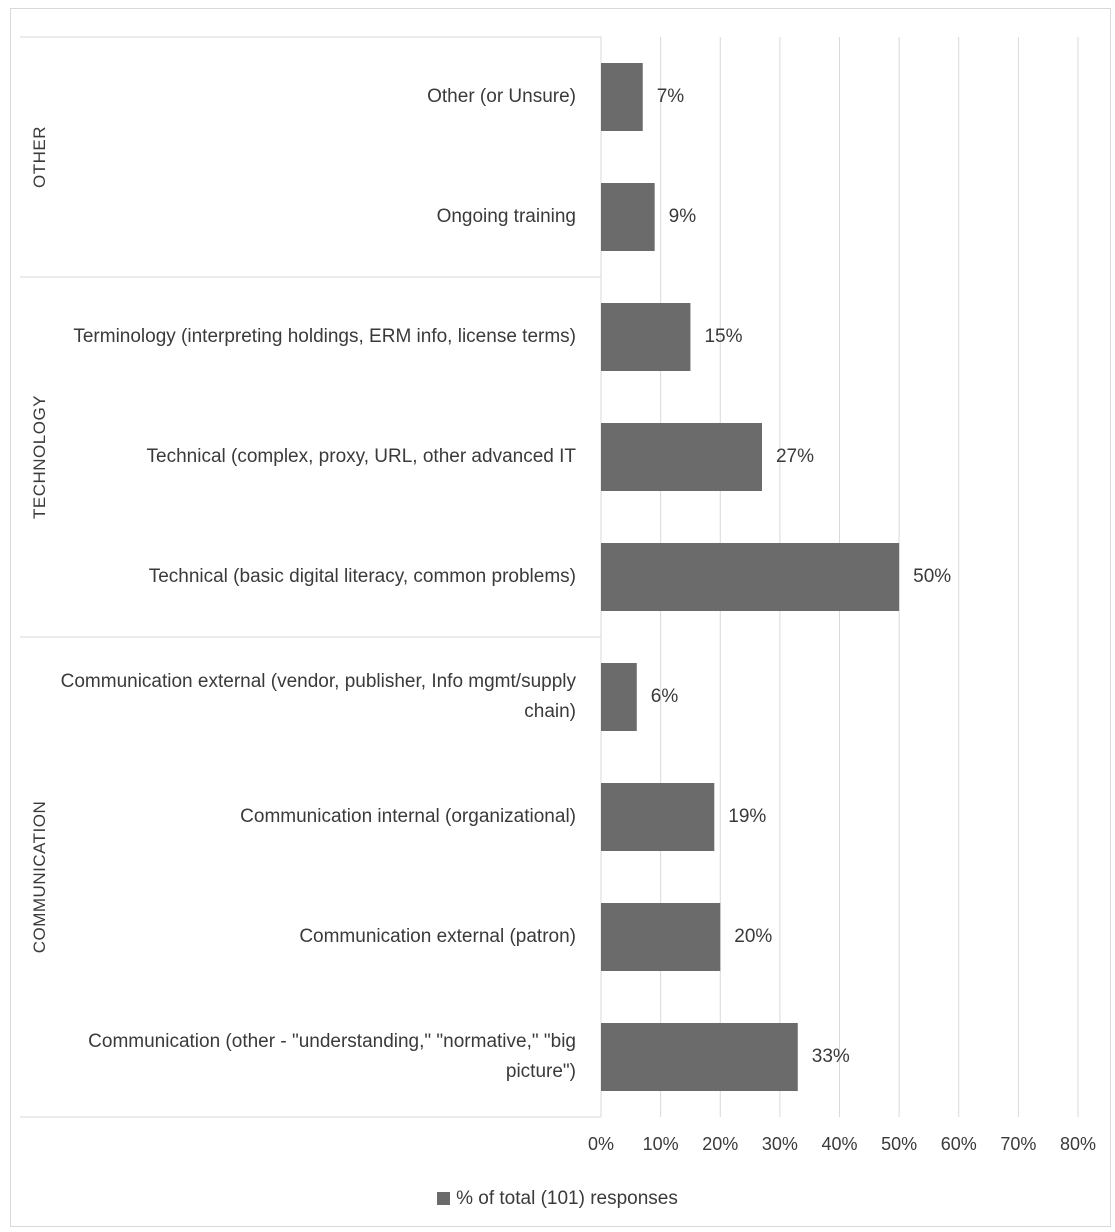  What do you see at coordinates (567, 1198) in the screenshot?
I see `legend-label: % of total (101) responses` at bounding box center [567, 1198].